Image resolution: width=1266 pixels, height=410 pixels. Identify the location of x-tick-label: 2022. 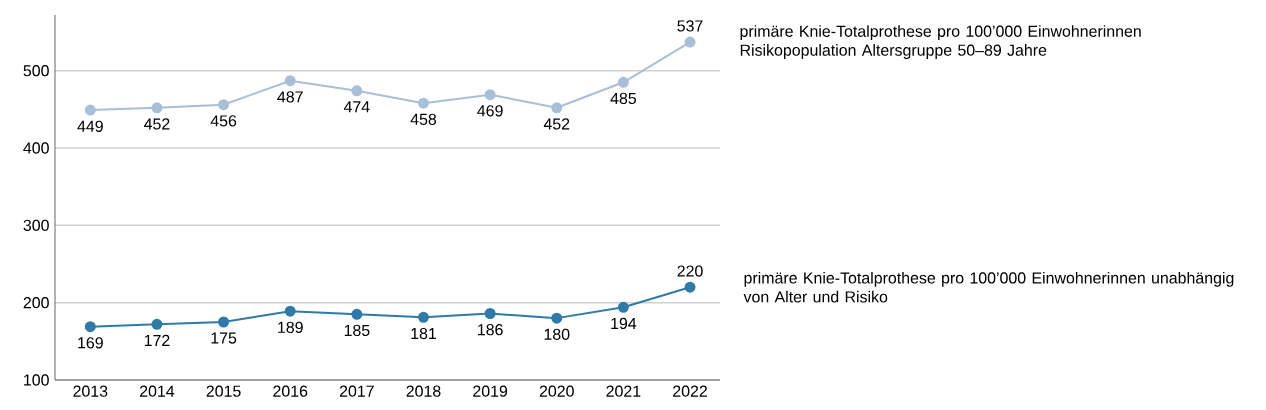
(690, 391).